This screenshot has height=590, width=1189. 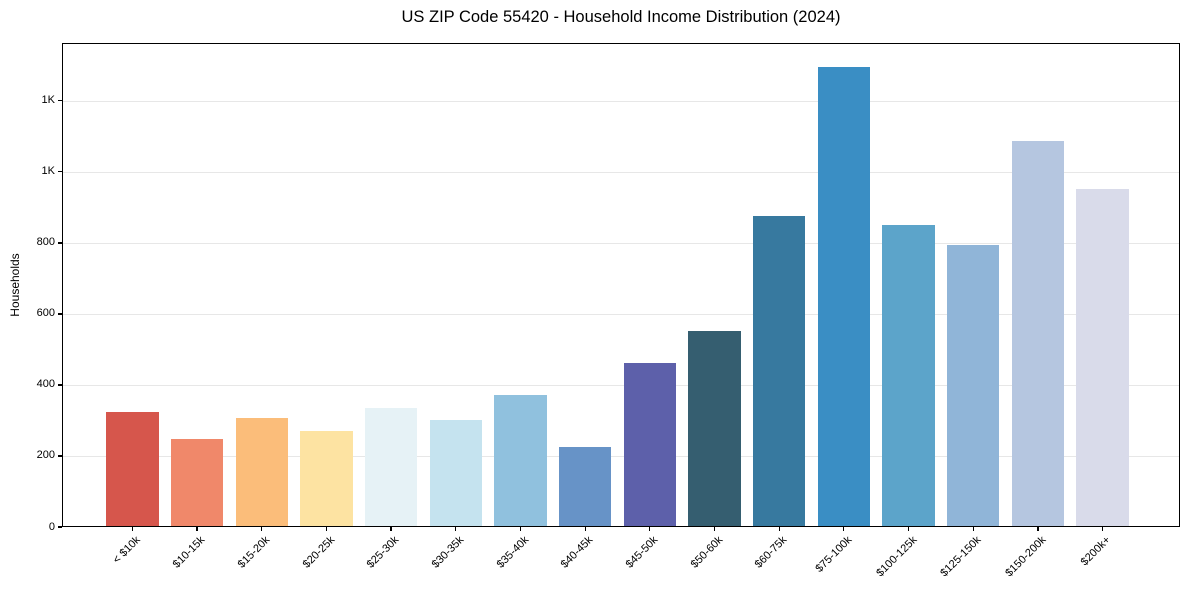 I want to click on y-tick-label: 200, so click(x=45, y=455).